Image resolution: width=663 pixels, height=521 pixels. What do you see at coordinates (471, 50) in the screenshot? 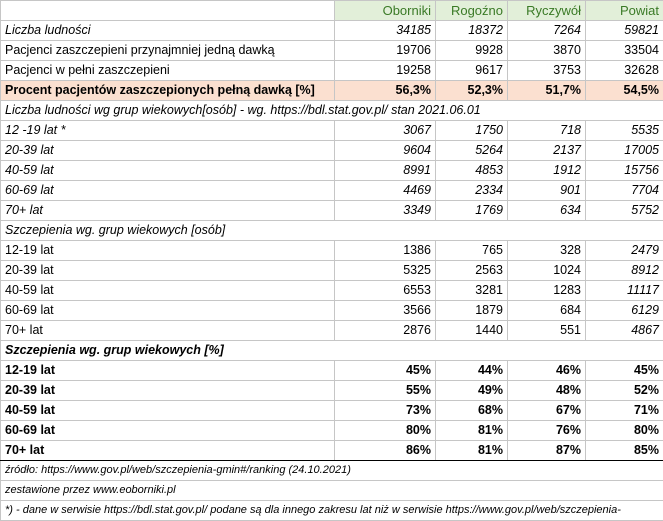
I see `cell: 9928` at bounding box center [471, 50].